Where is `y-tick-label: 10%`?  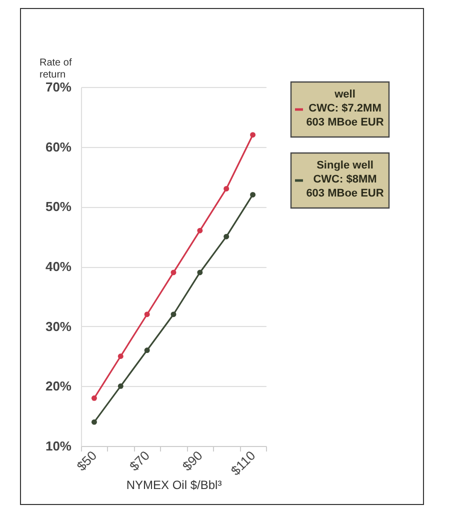
y-tick-label: 10% is located at coordinates (58, 446).